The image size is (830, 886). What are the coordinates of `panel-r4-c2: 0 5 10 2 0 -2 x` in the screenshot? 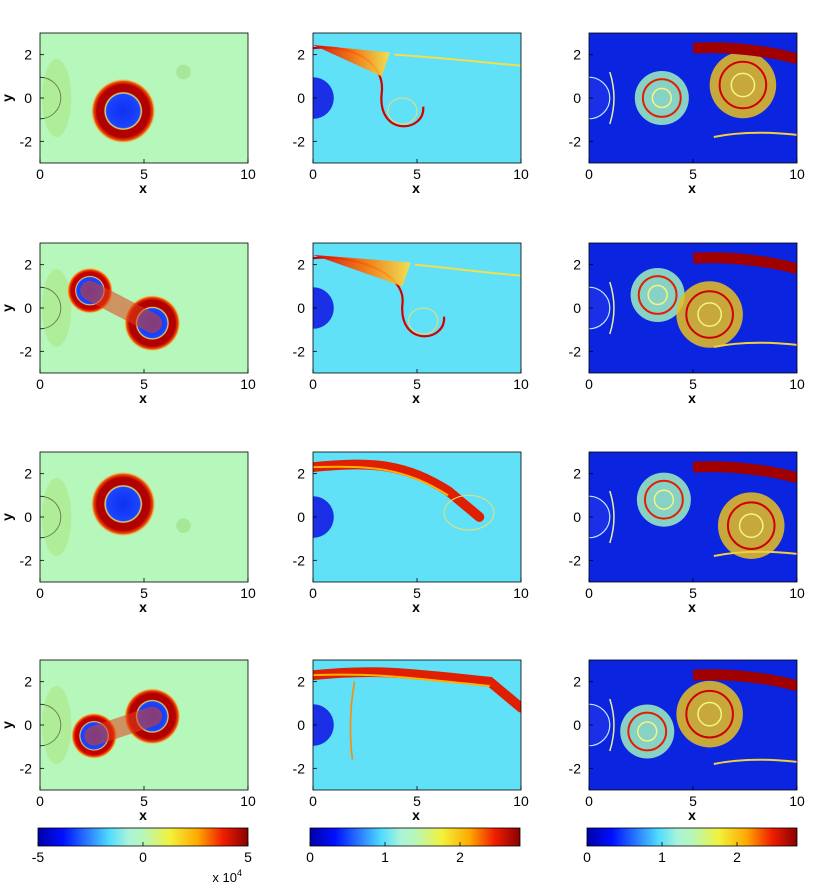 It's located at (411, 741).